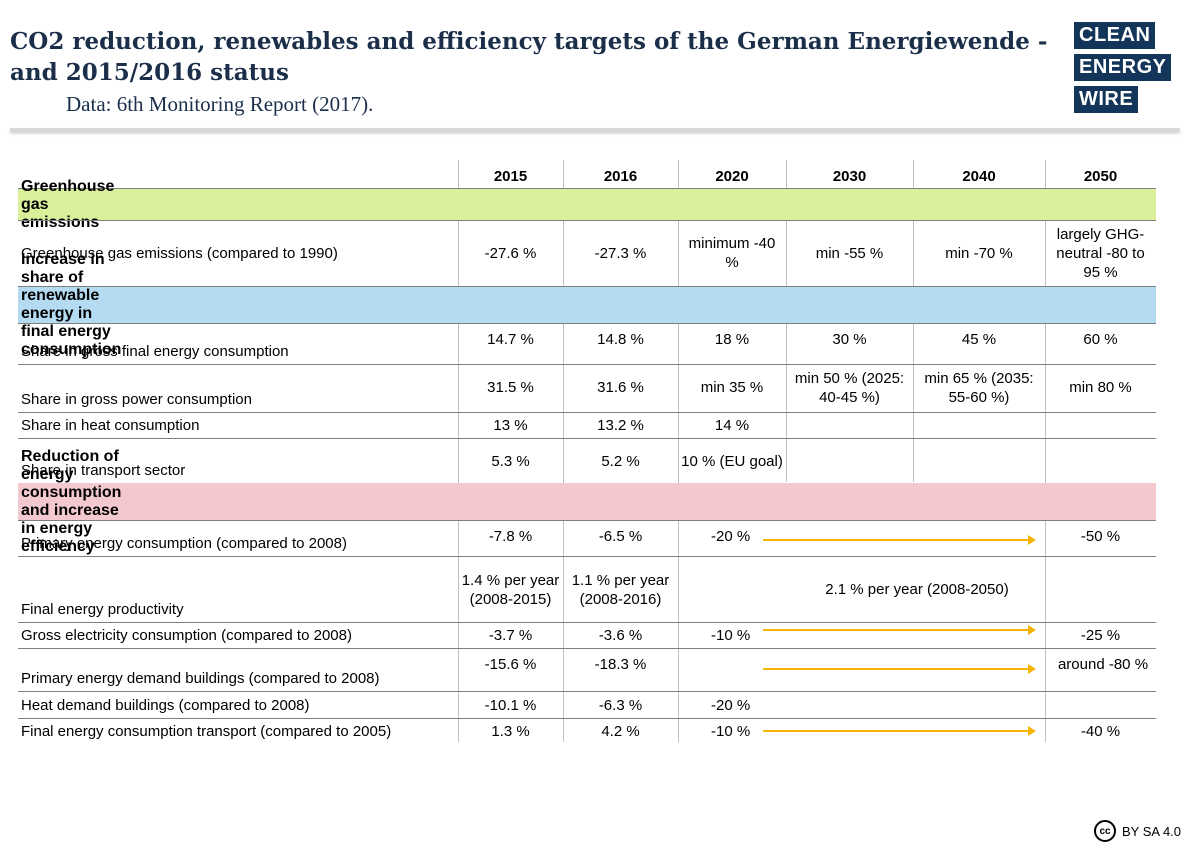 This screenshot has width=1200, height=848. I want to click on cell-value: 13 %, so click(510, 425).